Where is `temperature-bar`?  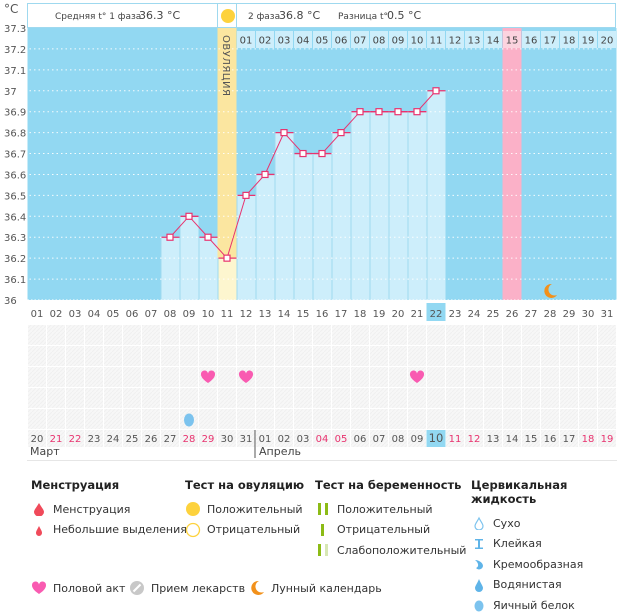 temperature-bar is located at coordinates (246, 247).